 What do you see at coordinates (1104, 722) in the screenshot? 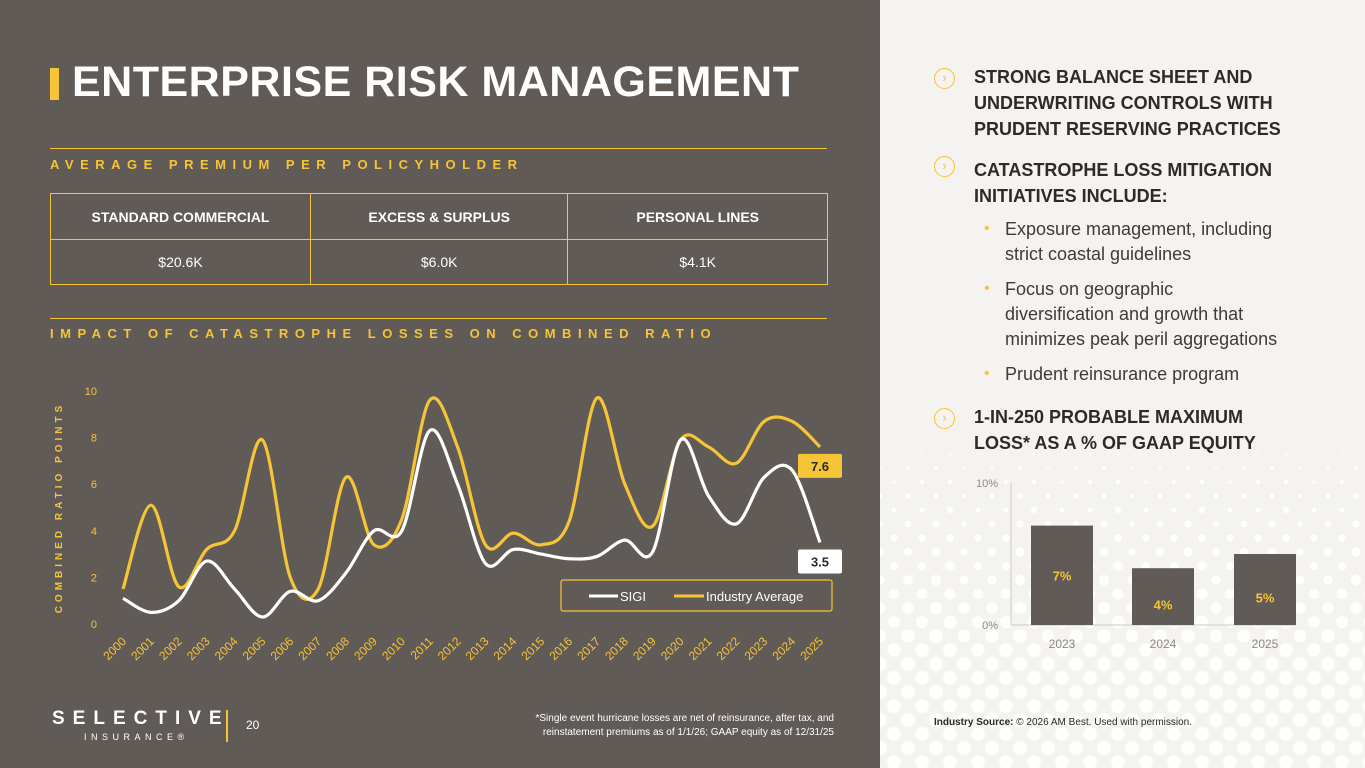
I see `industry-source-text: © 2026 AM Best. Used with permission.` at bounding box center [1104, 722].